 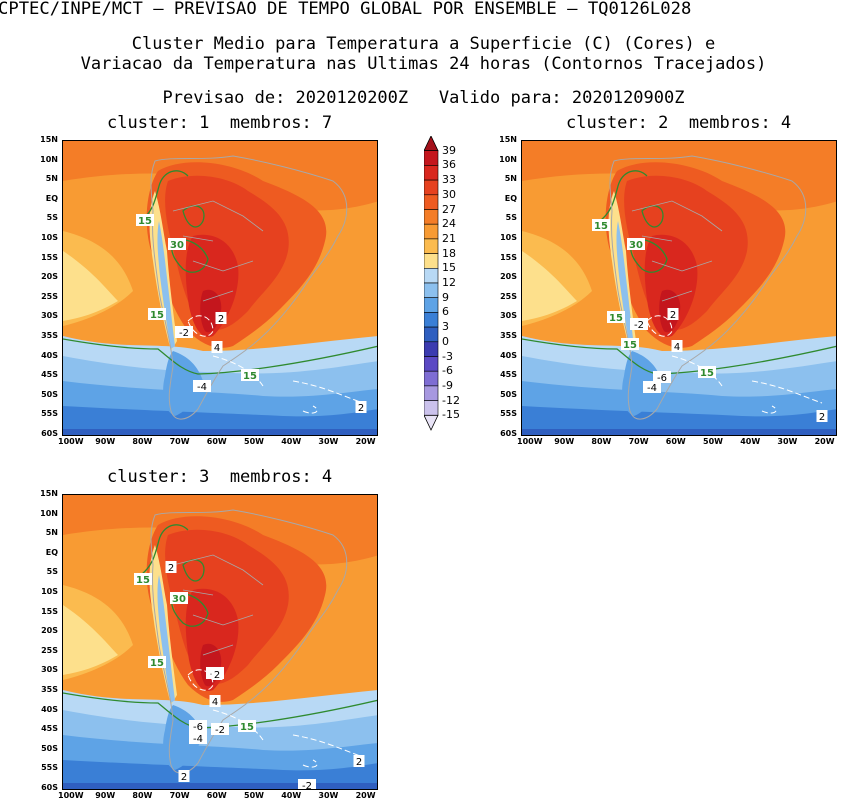 I want to click on lat-tick-label: EQ, so click(x=51, y=198).